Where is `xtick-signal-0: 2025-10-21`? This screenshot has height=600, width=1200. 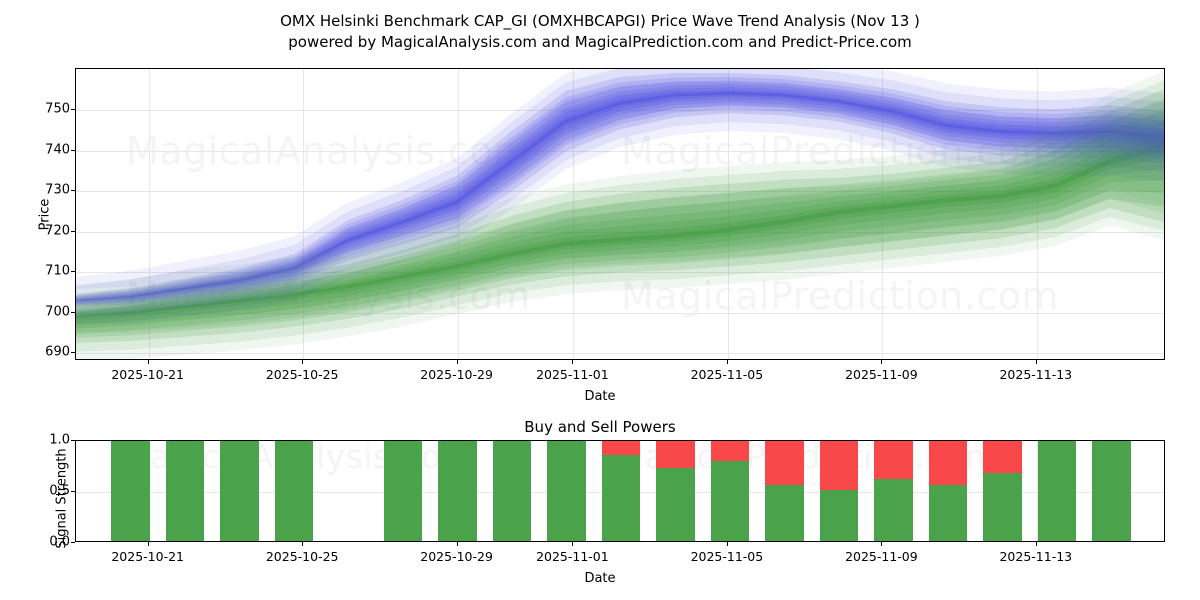
xtick-signal-0: 2025-10-21 is located at coordinates (148, 556).